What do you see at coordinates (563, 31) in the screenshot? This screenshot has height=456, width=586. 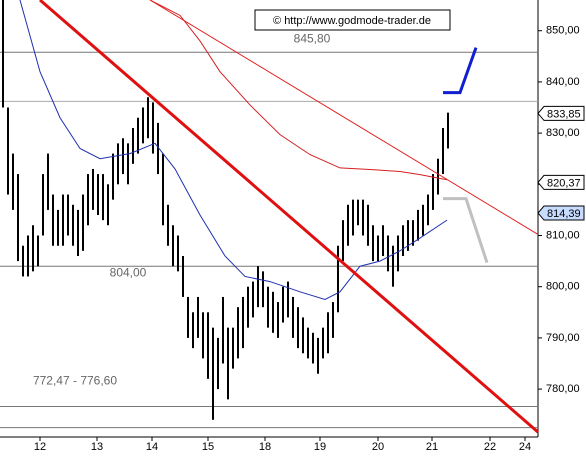 I see `y-tick-label: 850,00` at bounding box center [563, 31].